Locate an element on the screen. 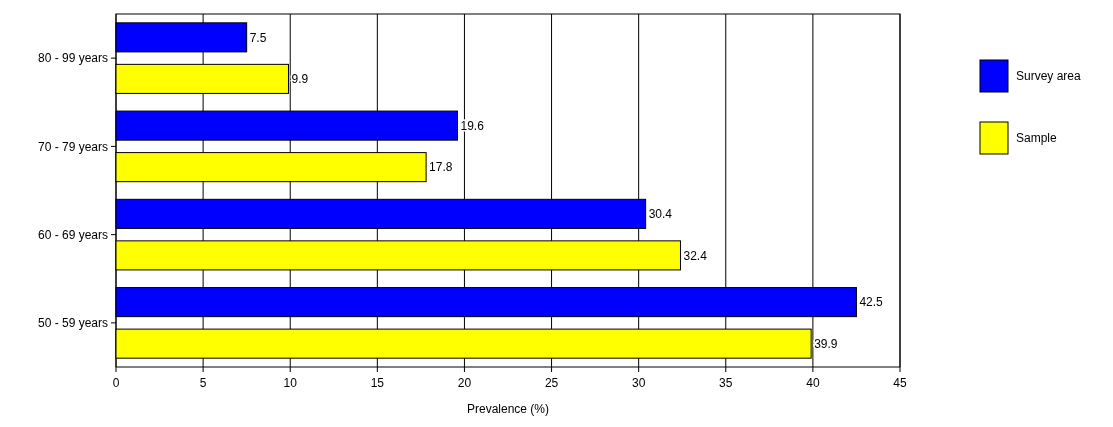  x-tick-label: 0 is located at coordinates (116, 383).